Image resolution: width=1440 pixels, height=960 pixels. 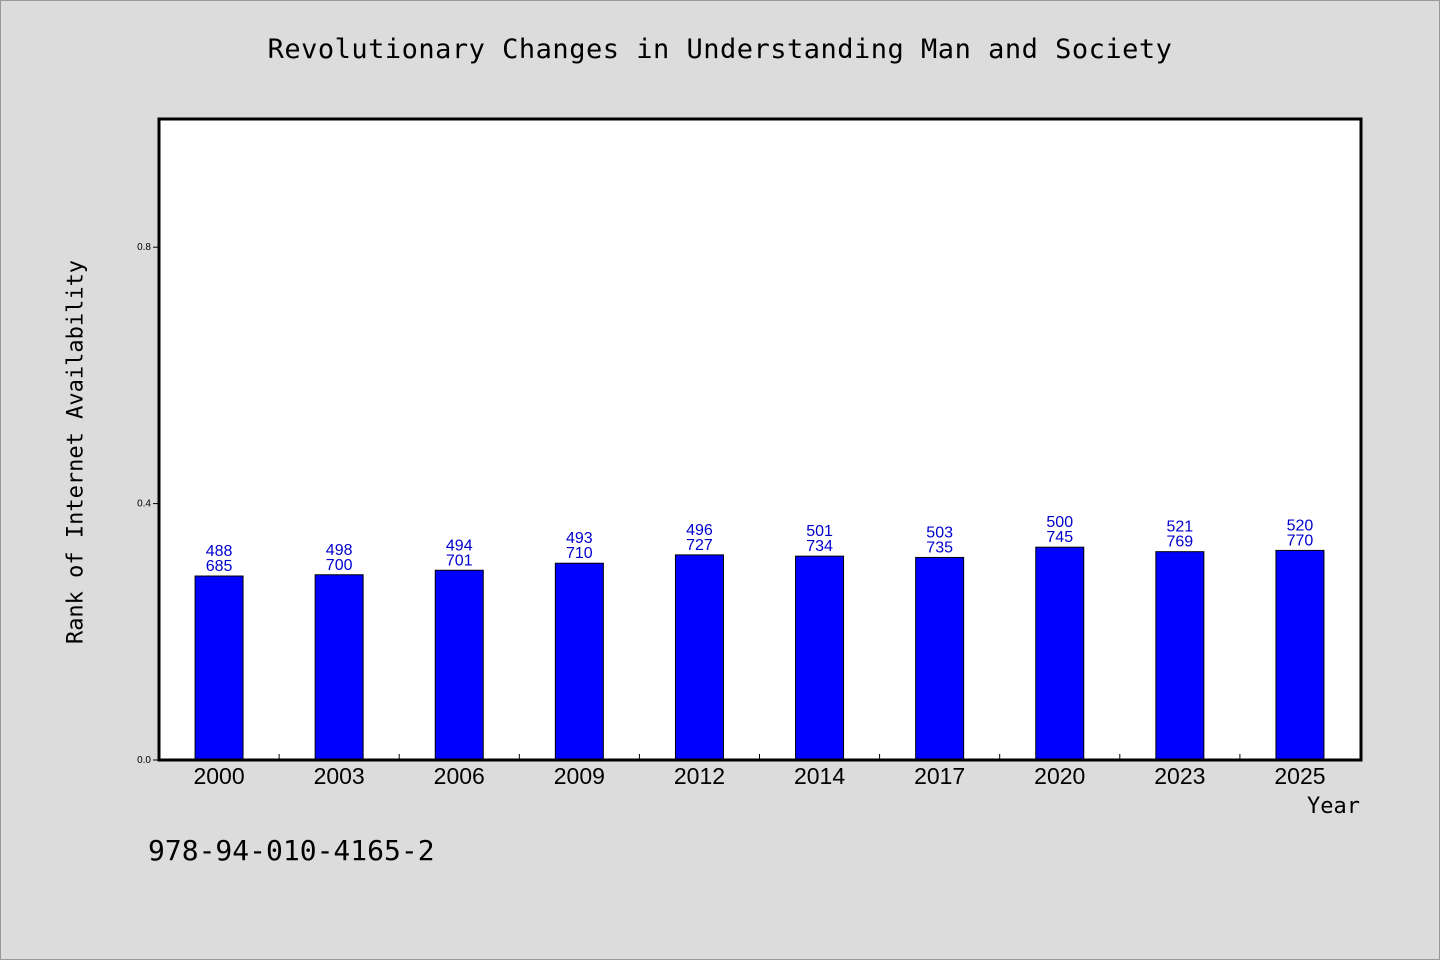 I want to click on bar-2009, so click(x=579, y=661).